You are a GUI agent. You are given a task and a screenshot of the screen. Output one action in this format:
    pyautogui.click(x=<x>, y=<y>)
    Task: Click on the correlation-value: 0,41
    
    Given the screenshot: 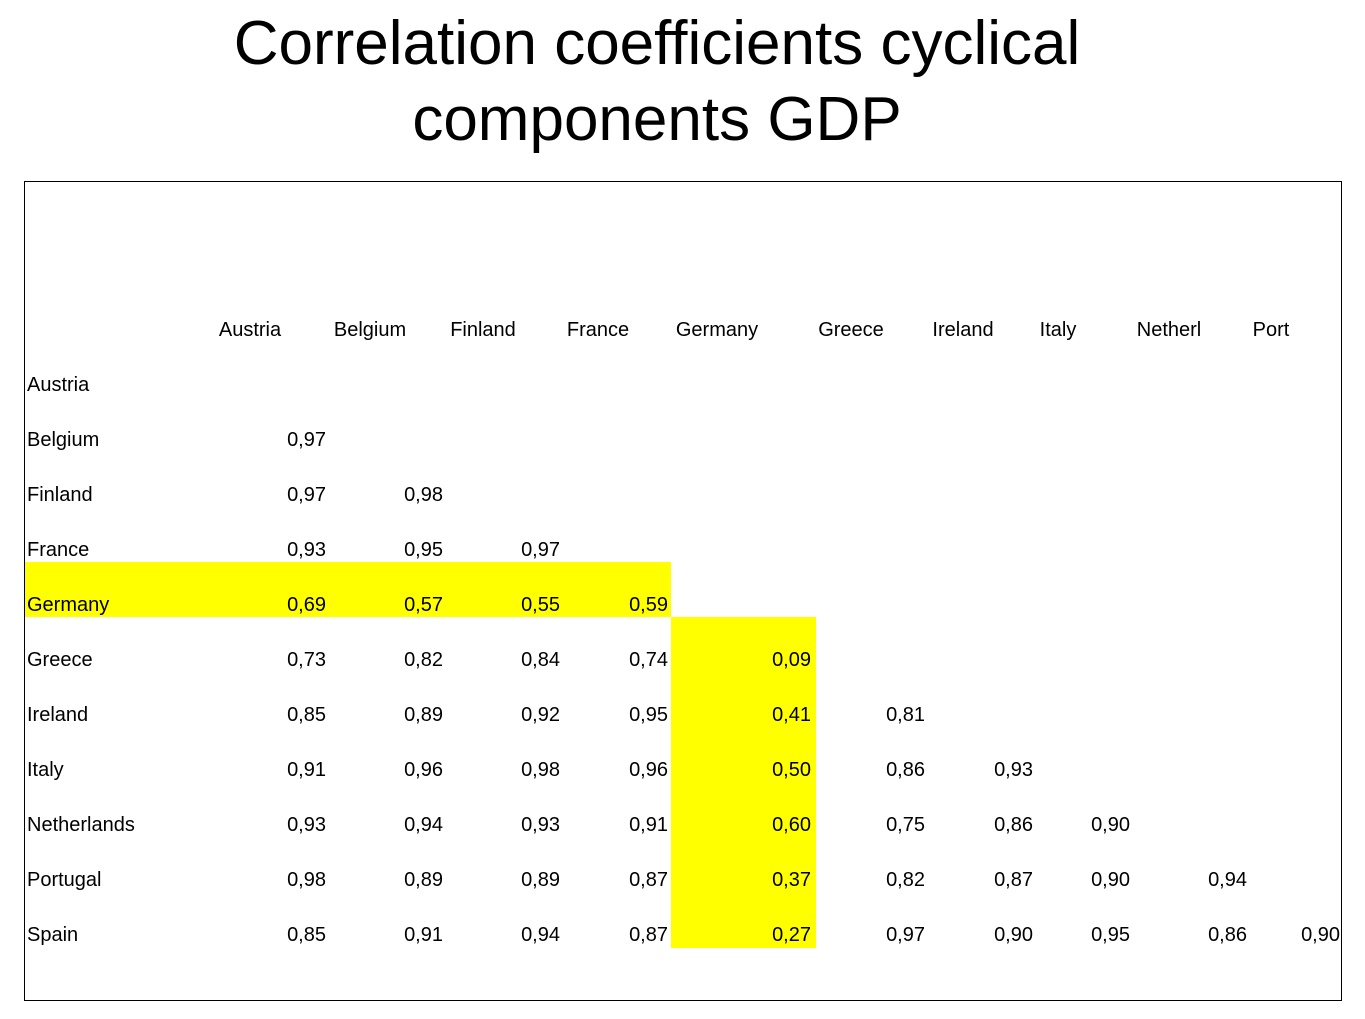 What is the action you would take?
    pyautogui.click(x=791, y=715)
    